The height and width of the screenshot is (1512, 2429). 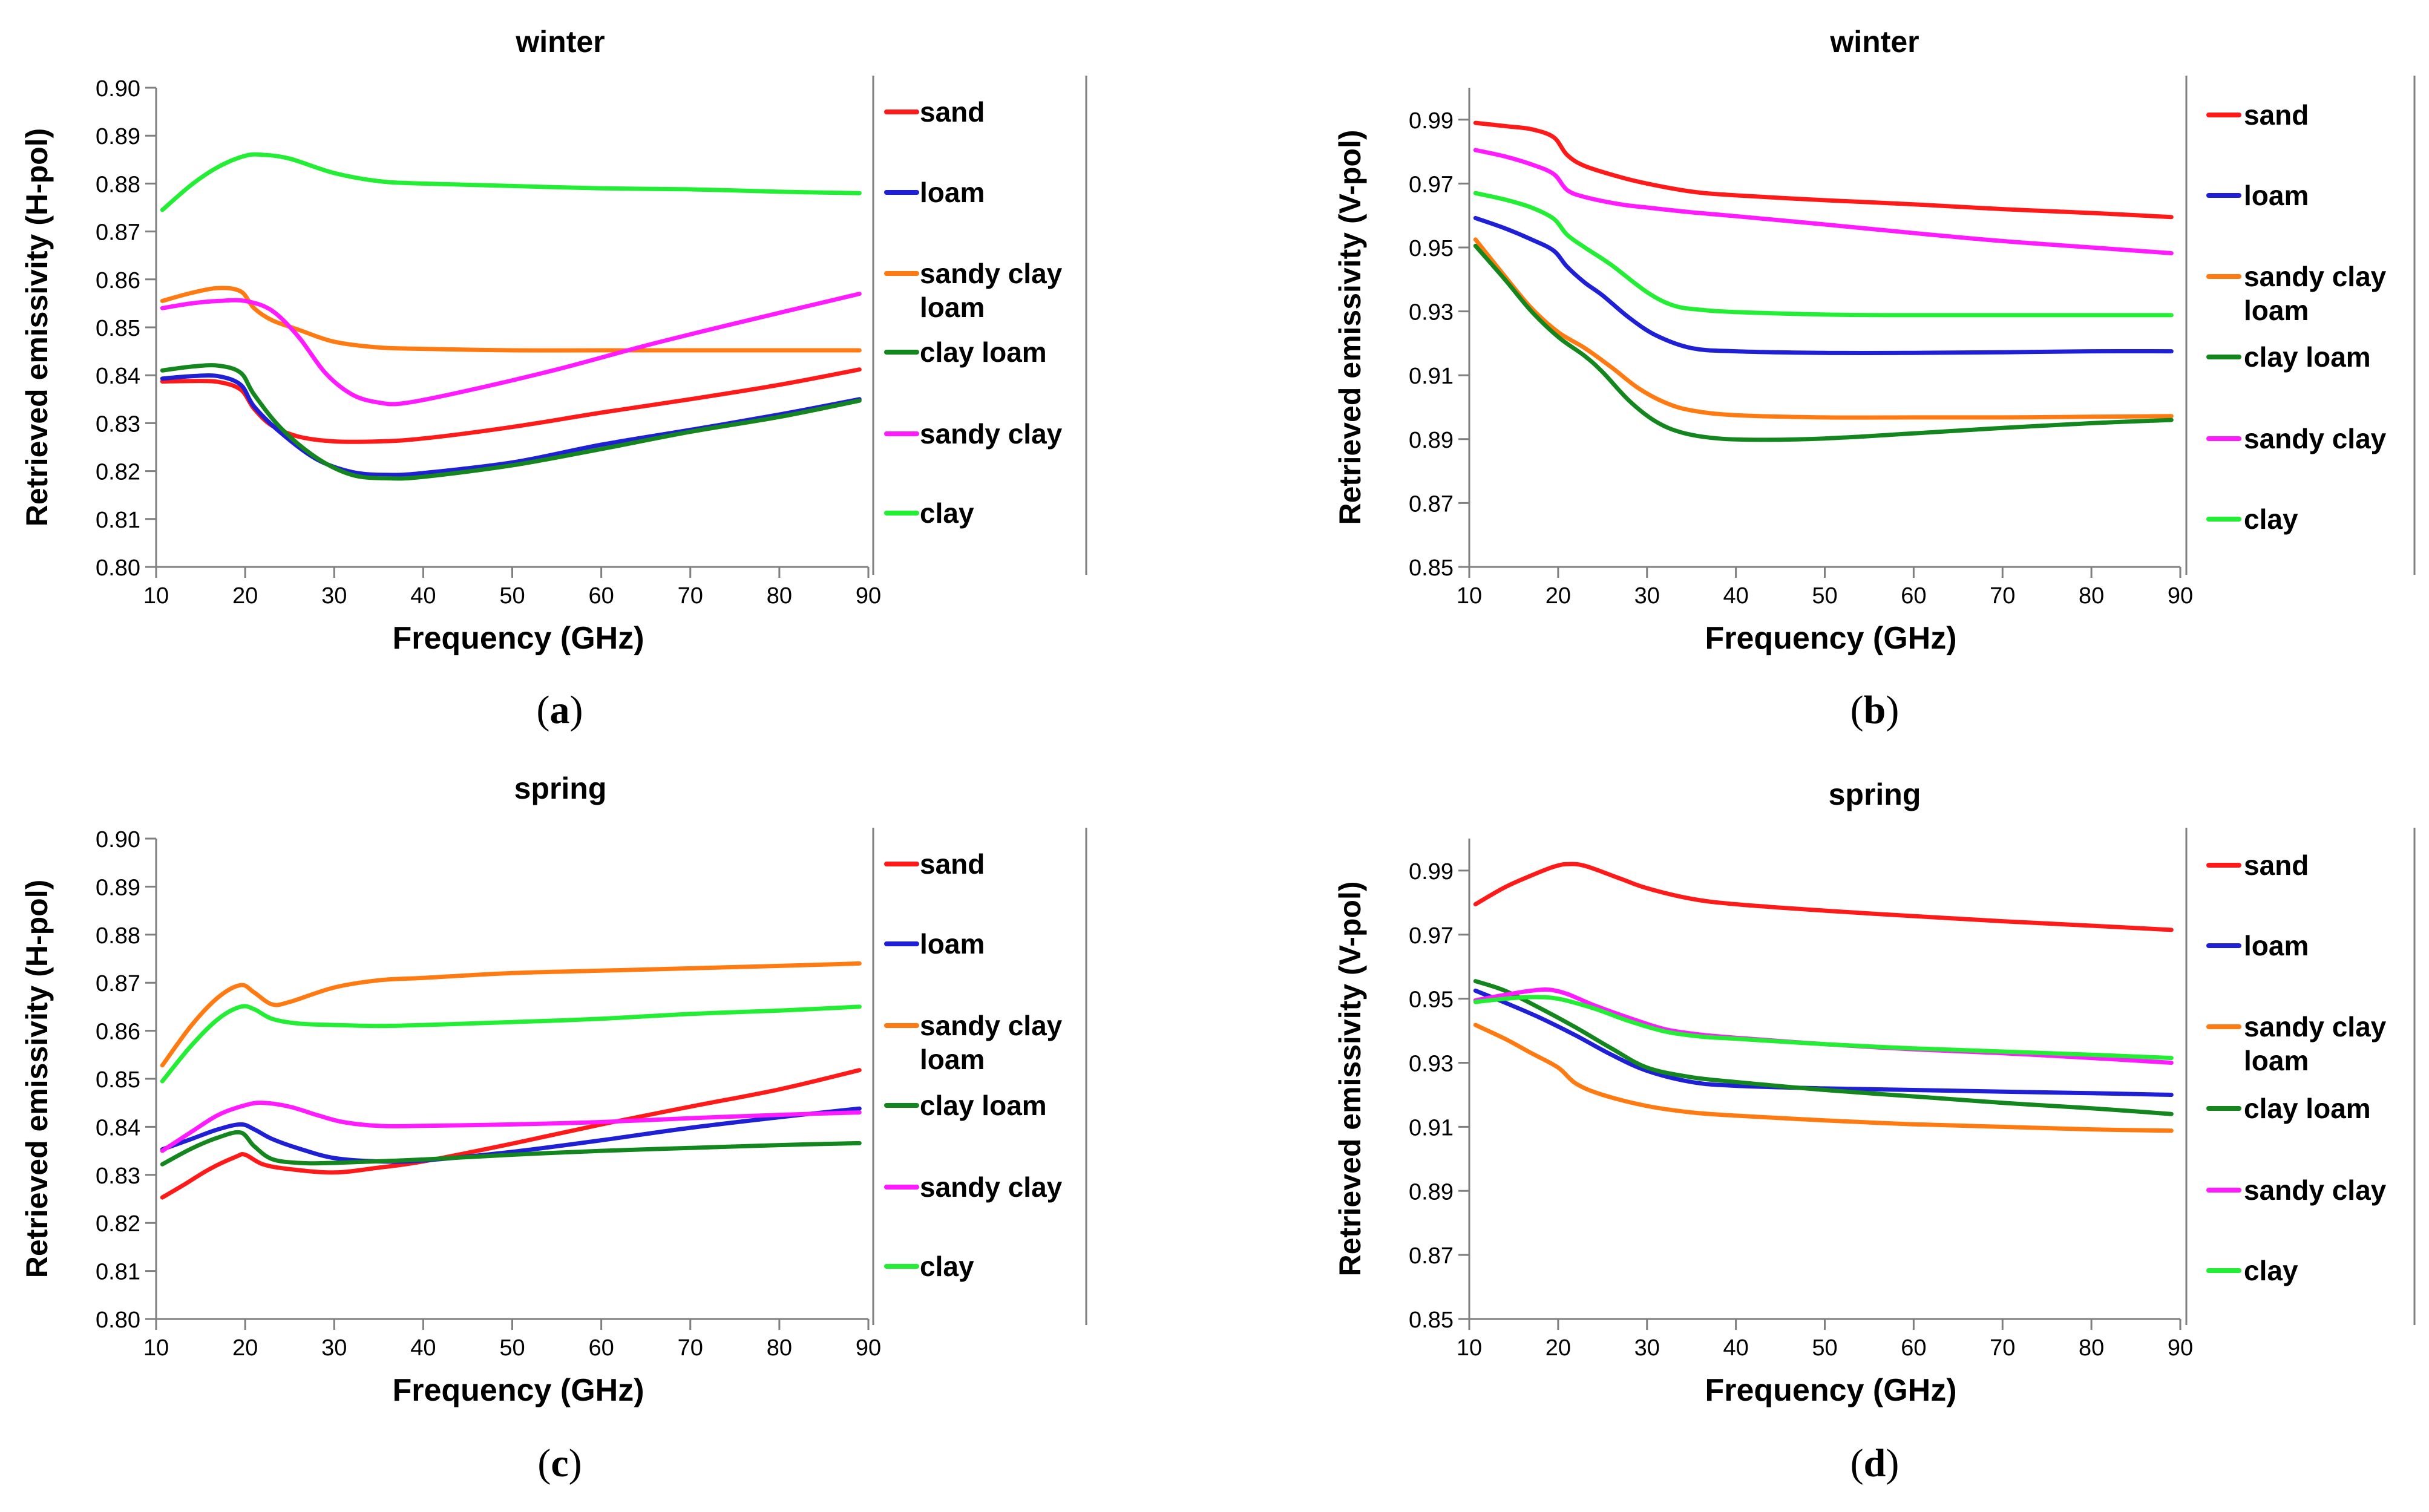 I want to click on y-tick-label: 0.86, so click(x=118, y=280).